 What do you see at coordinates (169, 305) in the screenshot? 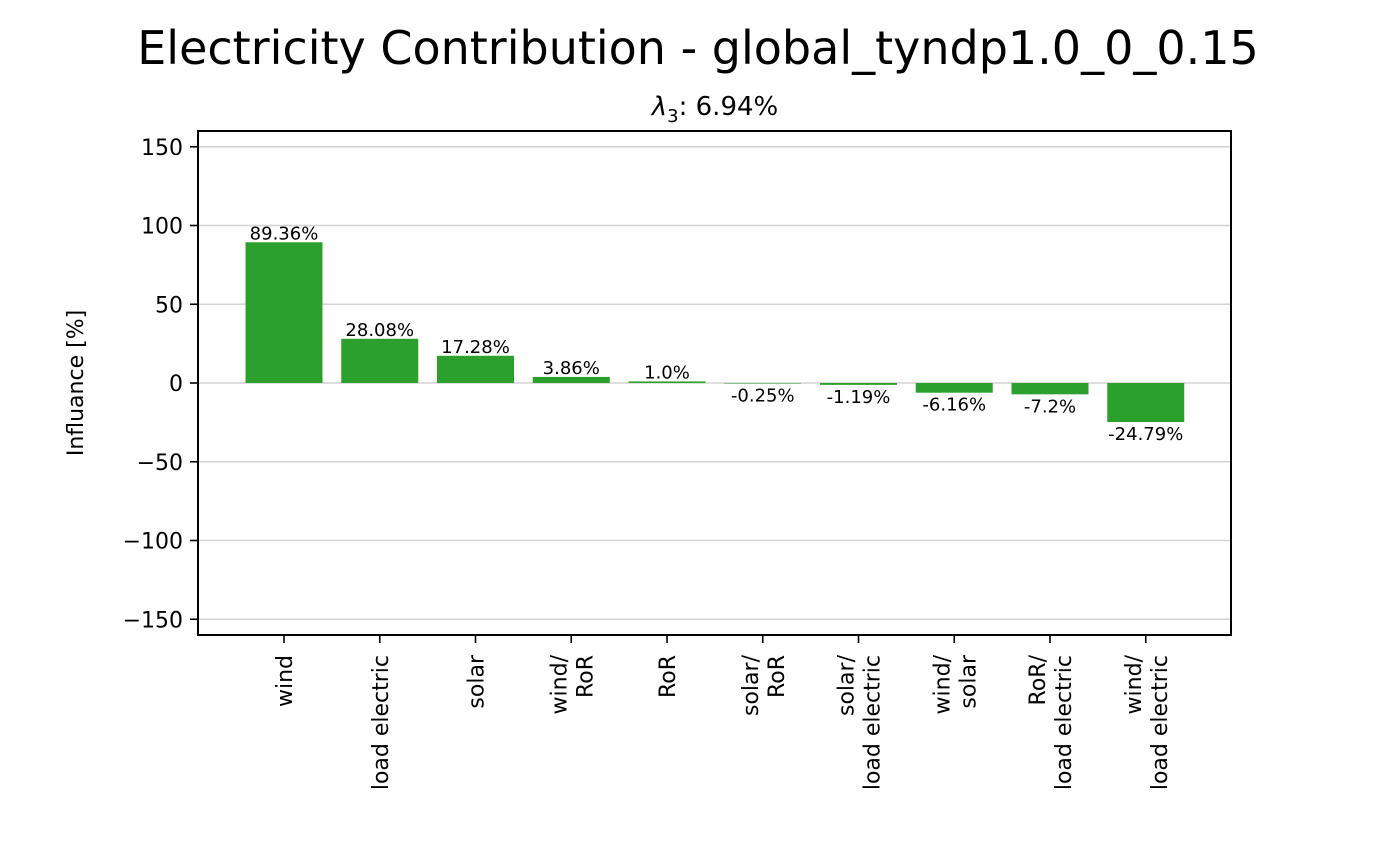
I see `y-tick-label: 50` at bounding box center [169, 305].